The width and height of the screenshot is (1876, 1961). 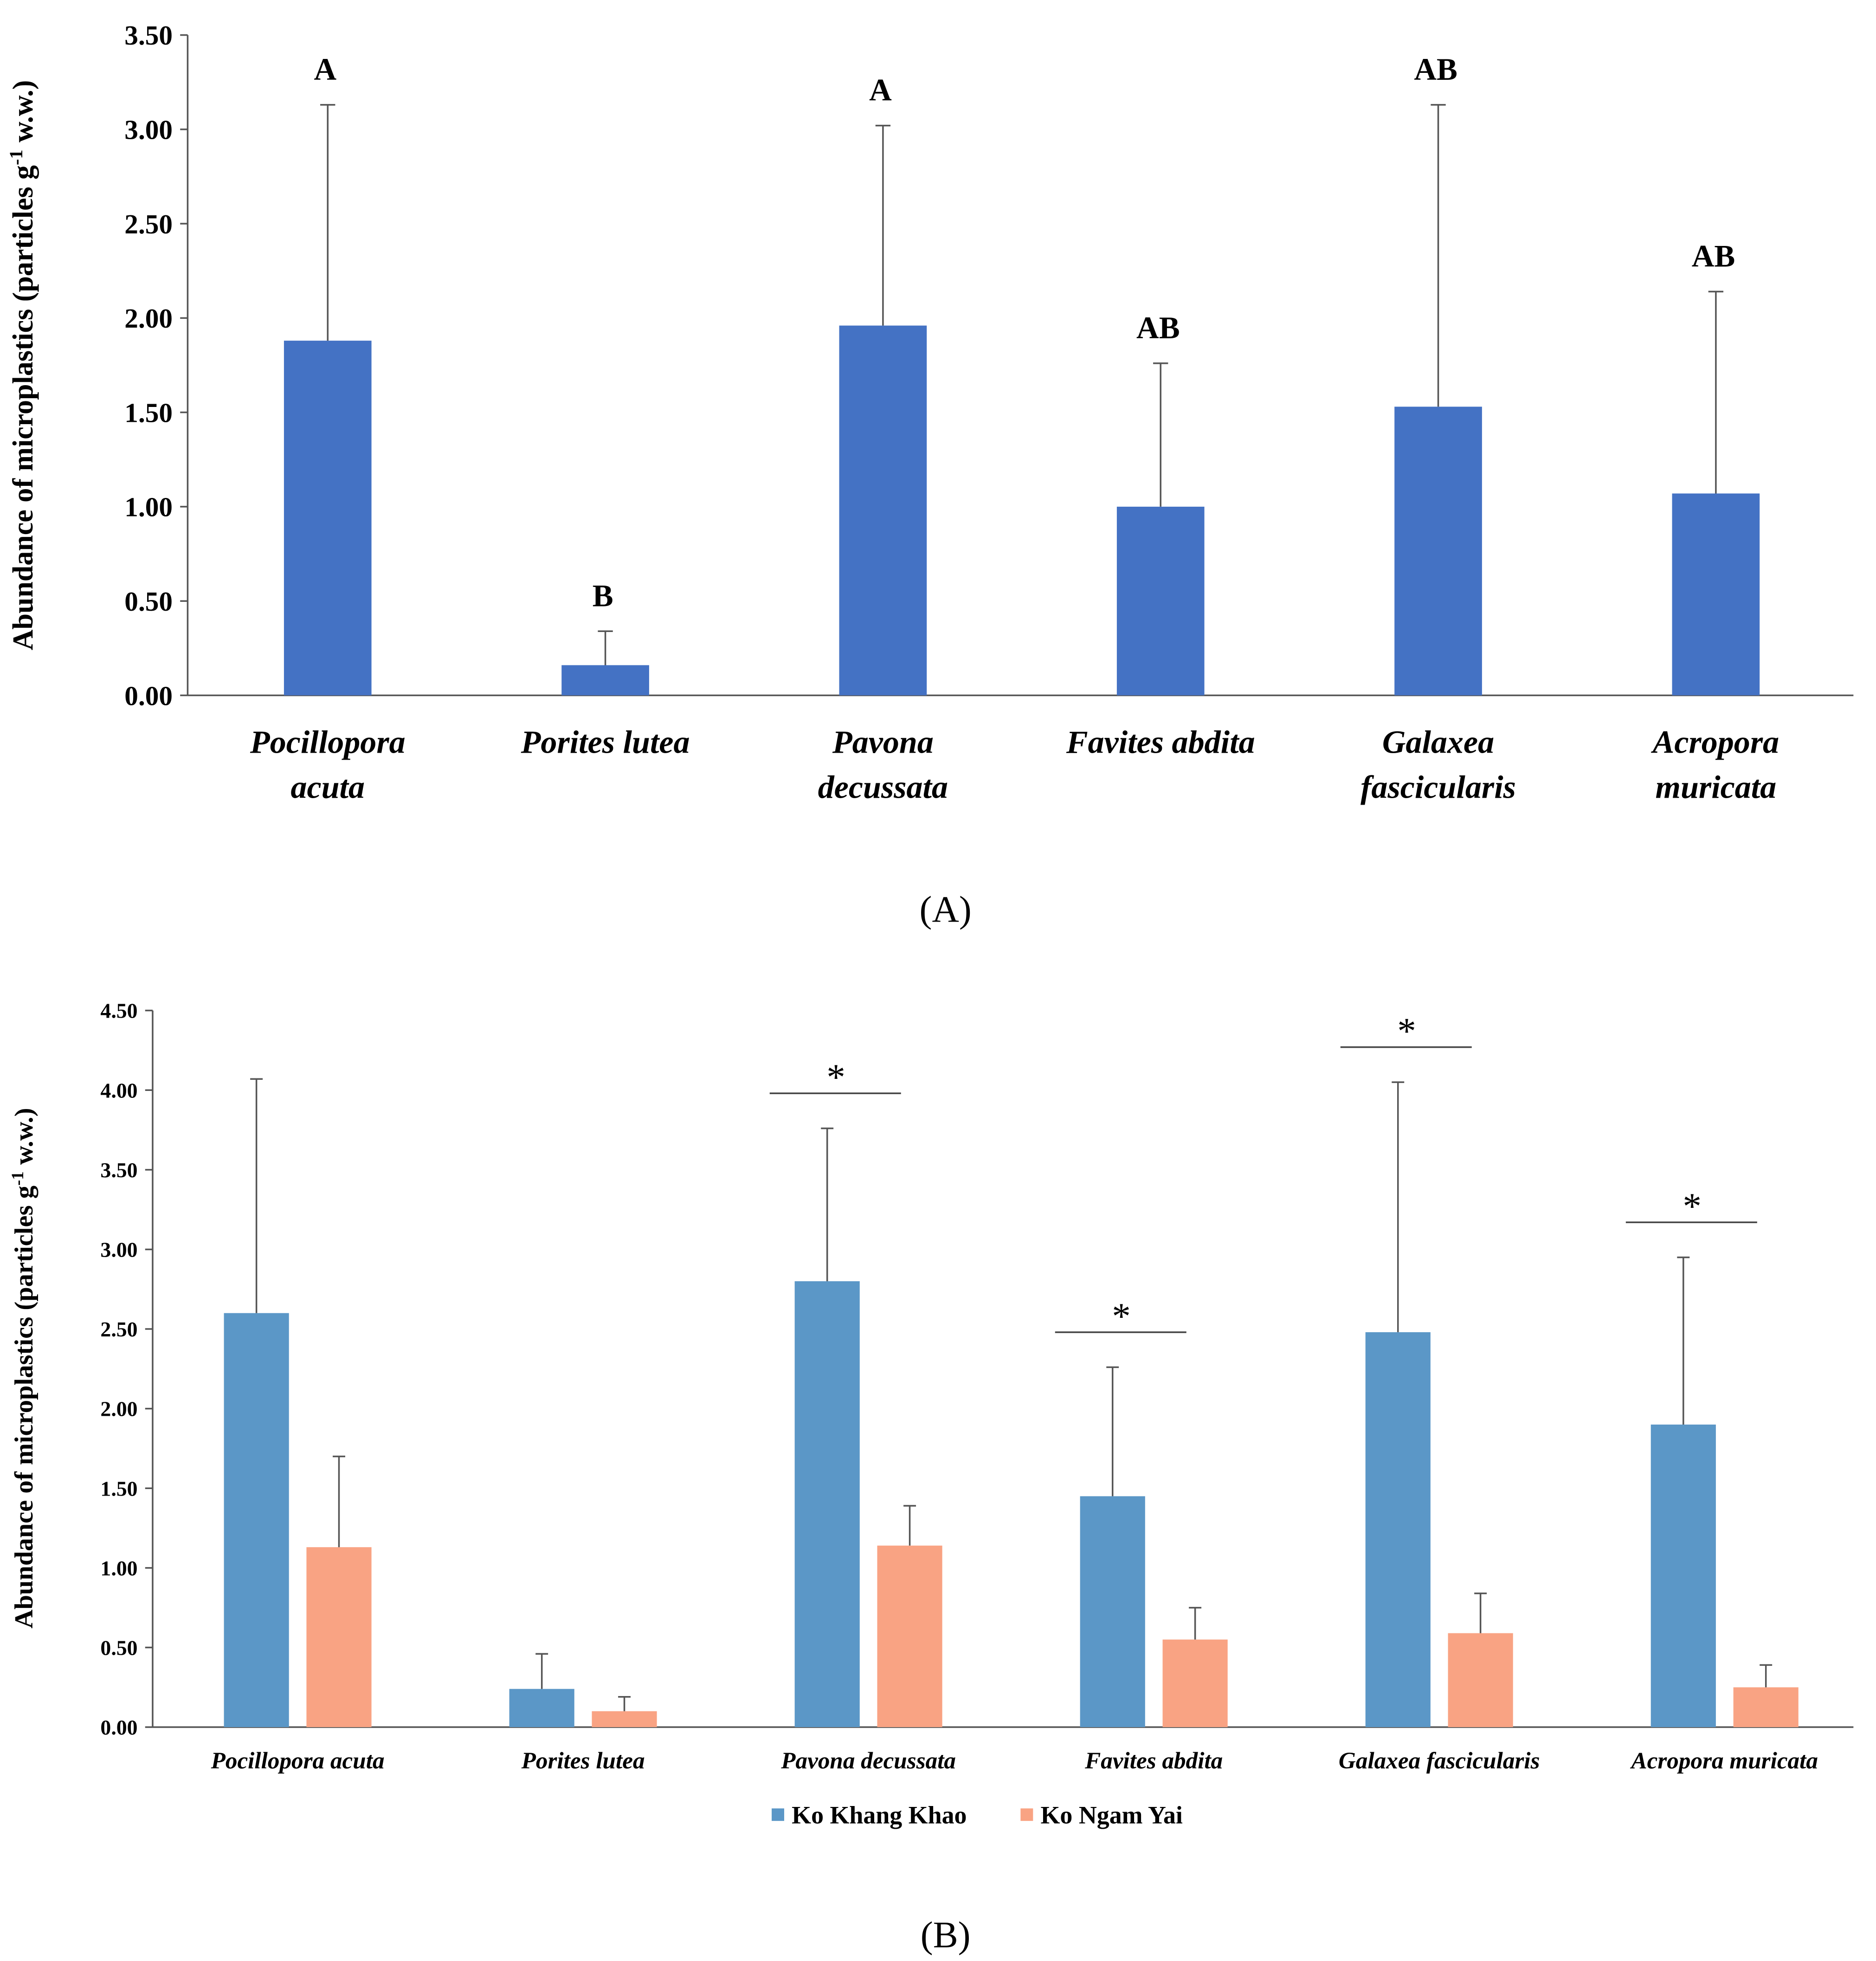 I want to click on x-tick-label: Pocillopora acuta, so click(x=298, y=1761).